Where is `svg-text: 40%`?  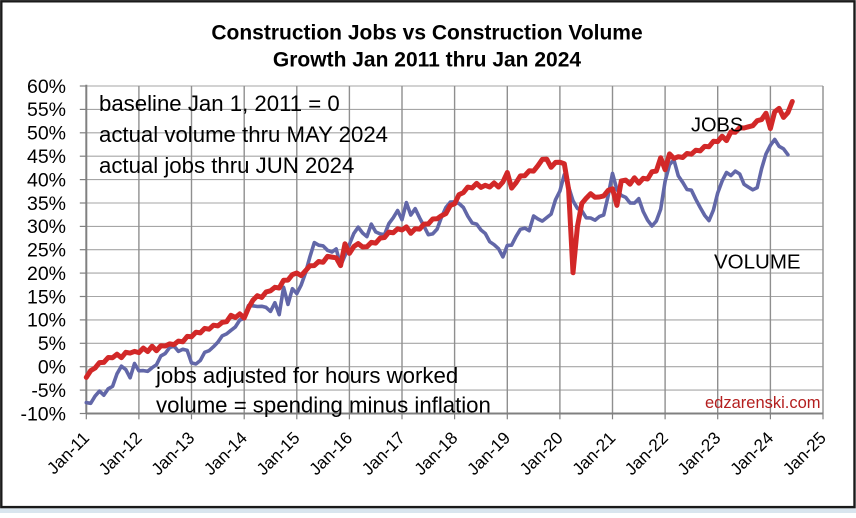 svg-text: 40% is located at coordinates (46, 180).